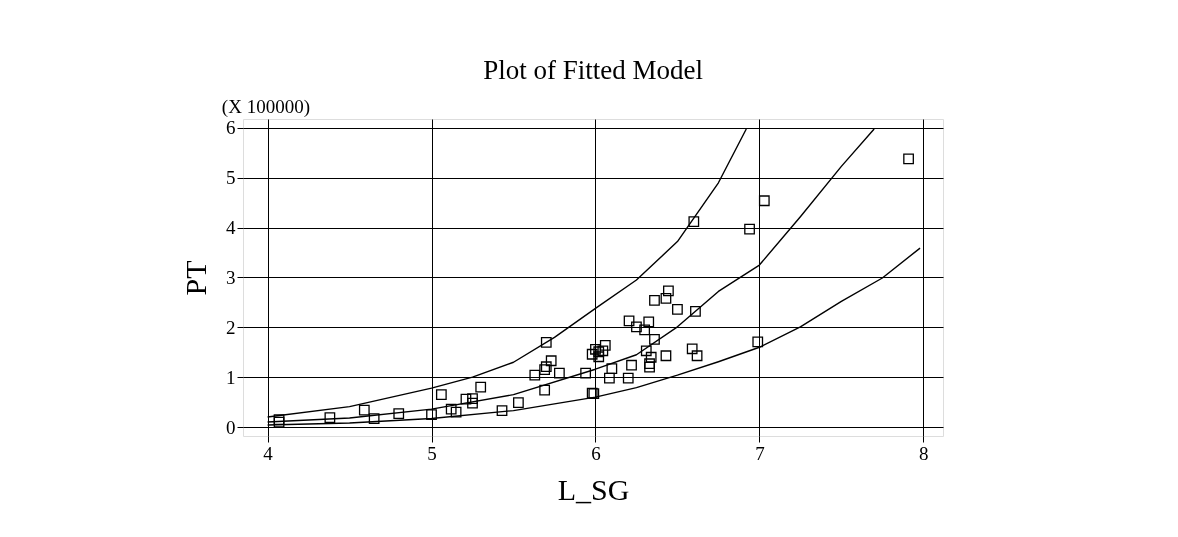 The height and width of the screenshot is (537, 1178). What do you see at coordinates (231, 128) in the screenshot?
I see `y-tick-label: 6` at bounding box center [231, 128].